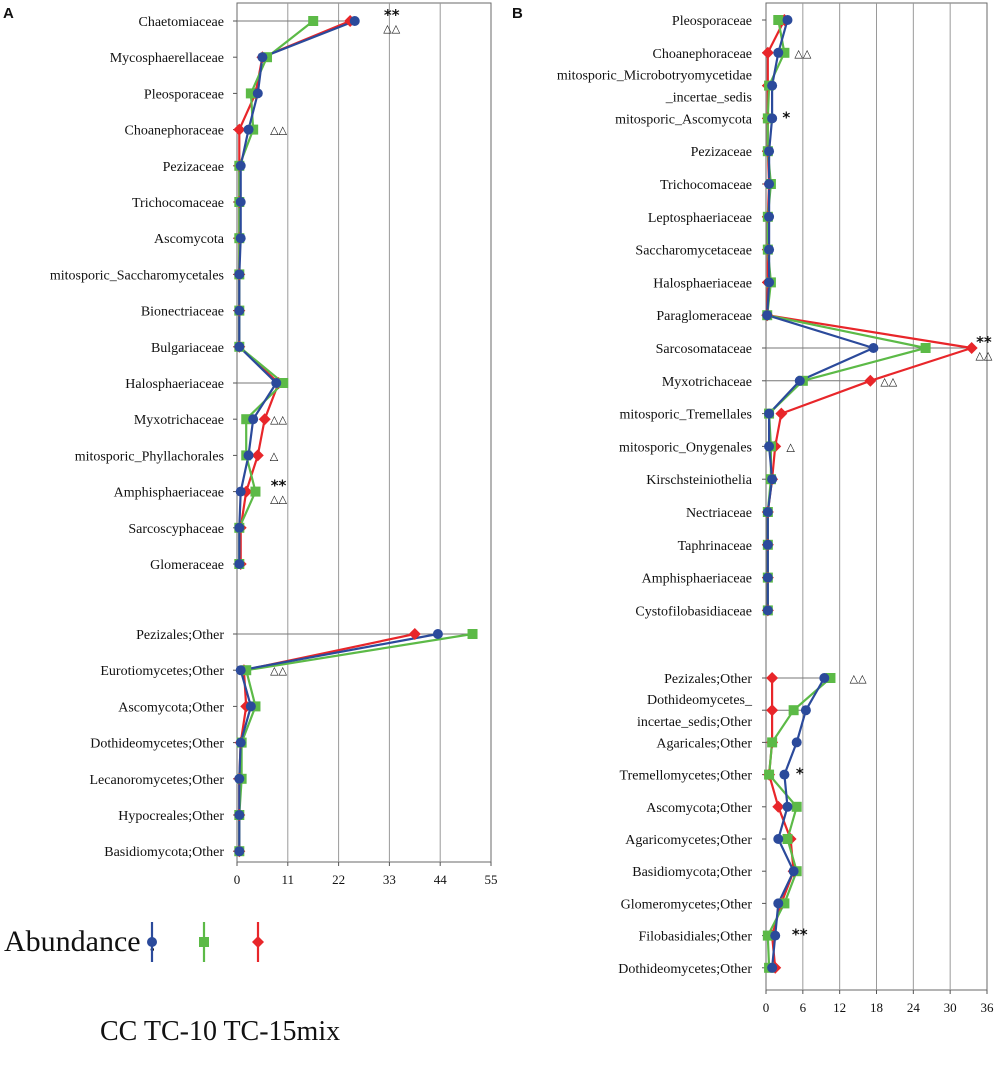 Image resolution: width=1000 pixels, height=1068 pixels. I want to click on category-label: mitosporic_Phyllachorales, so click(149, 456).